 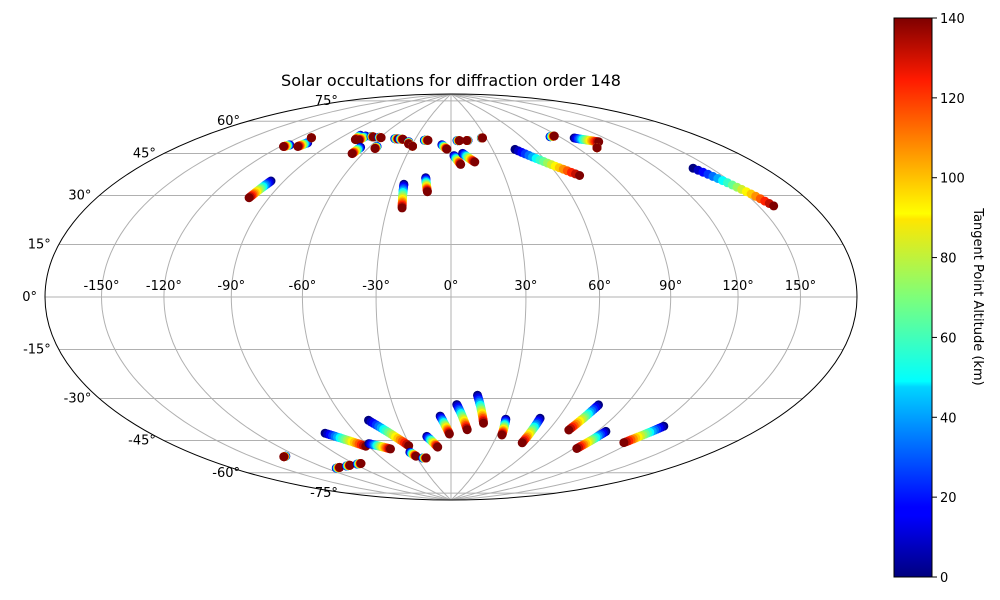 What do you see at coordinates (226, 473) in the screenshot?
I see `latitude-tick-label: -60°` at bounding box center [226, 473].